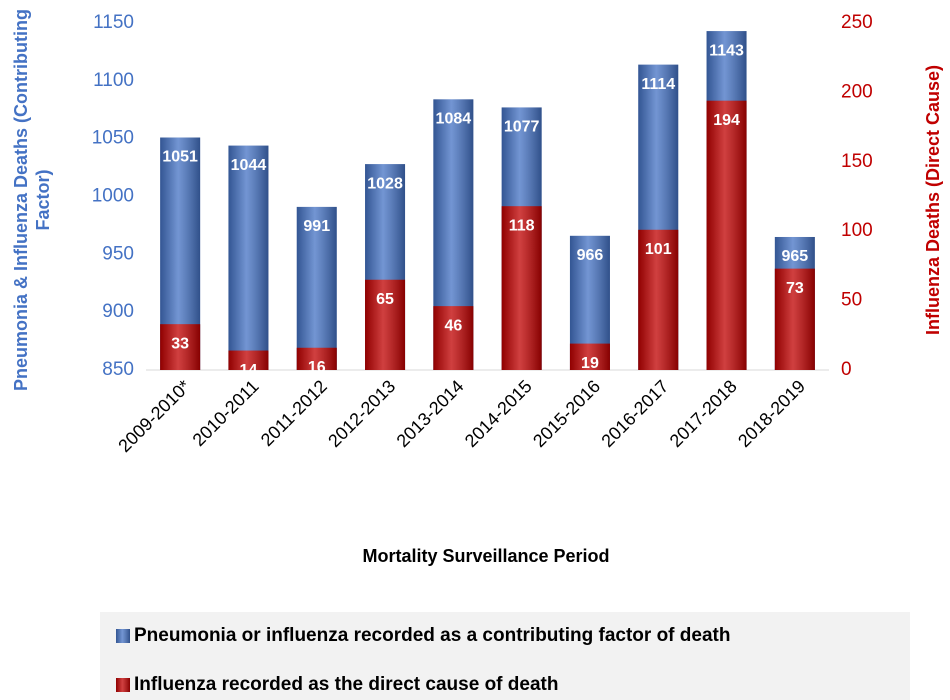 The width and height of the screenshot is (950, 700). Describe the element at coordinates (294, 413) in the screenshot. I see `x-tick-label: 2011-2012` at that location.